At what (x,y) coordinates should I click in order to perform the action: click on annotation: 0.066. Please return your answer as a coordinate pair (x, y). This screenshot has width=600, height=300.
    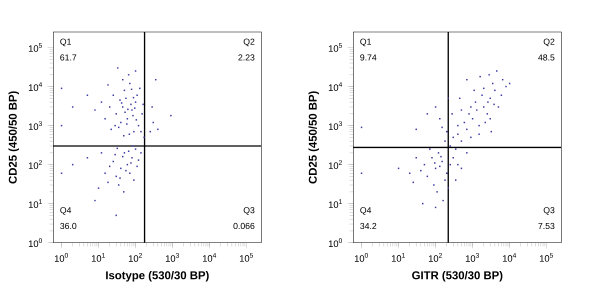
    Looking at the image, I should click on (243, 226).